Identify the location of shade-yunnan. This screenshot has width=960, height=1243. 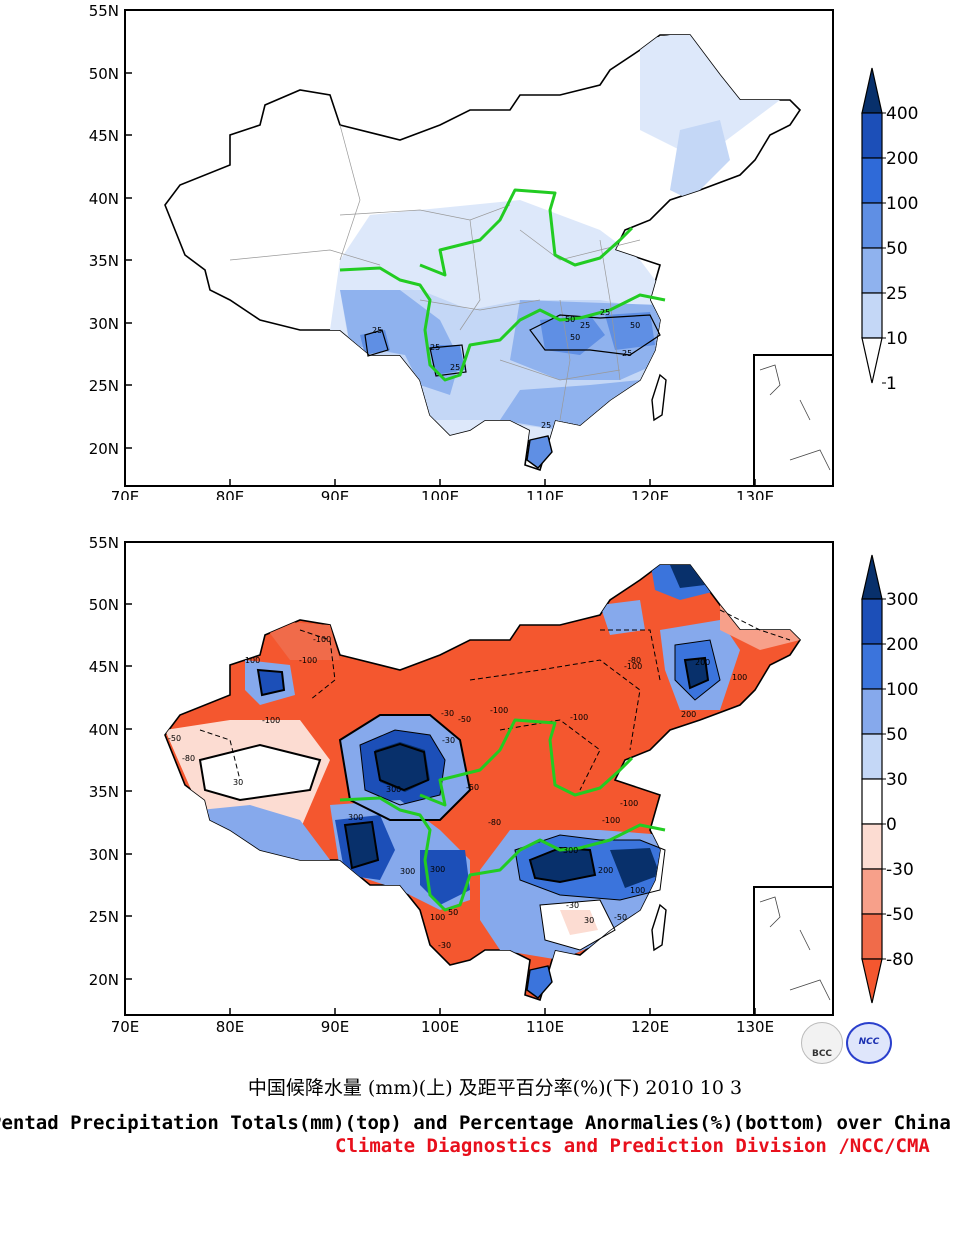
(447, 360).